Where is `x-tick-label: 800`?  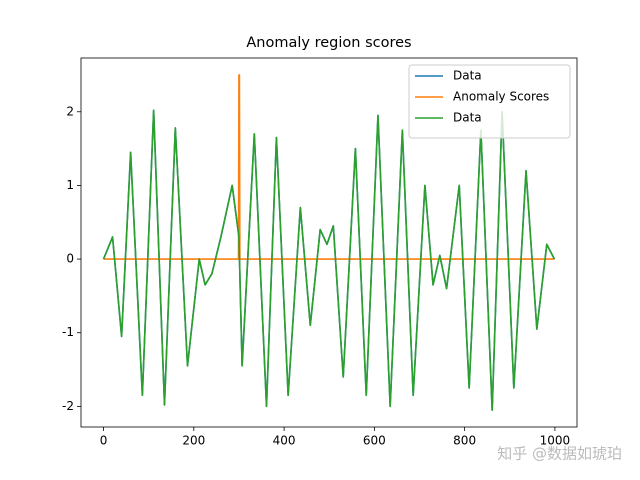
x-tick-label: 800 is located at coordinates (464, 441).